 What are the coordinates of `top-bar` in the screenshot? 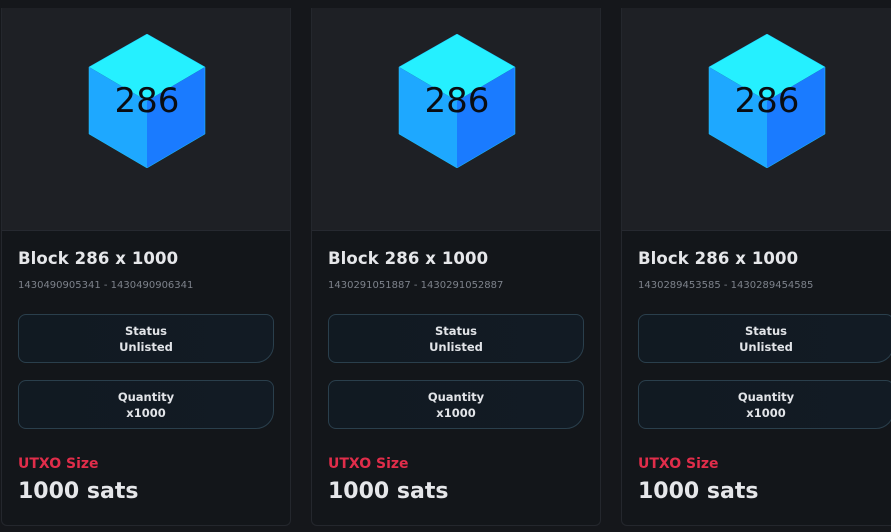 It's located at (445, 4).